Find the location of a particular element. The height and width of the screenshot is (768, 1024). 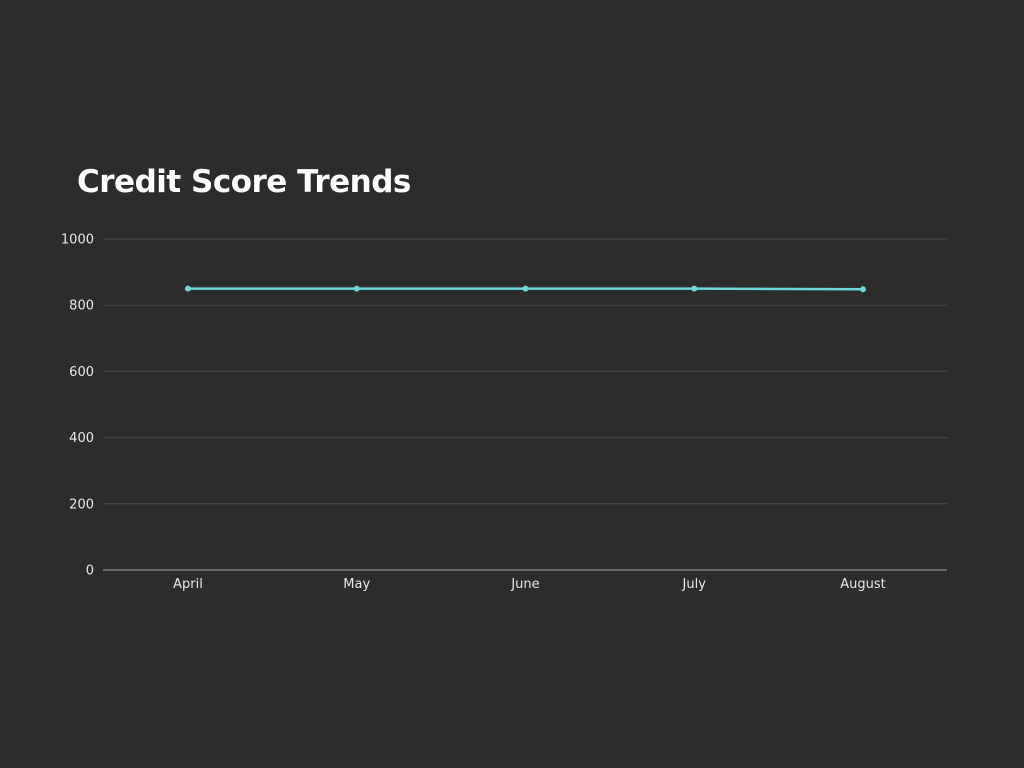

y-tick-label: 600 is located at coordinates (81, 372).